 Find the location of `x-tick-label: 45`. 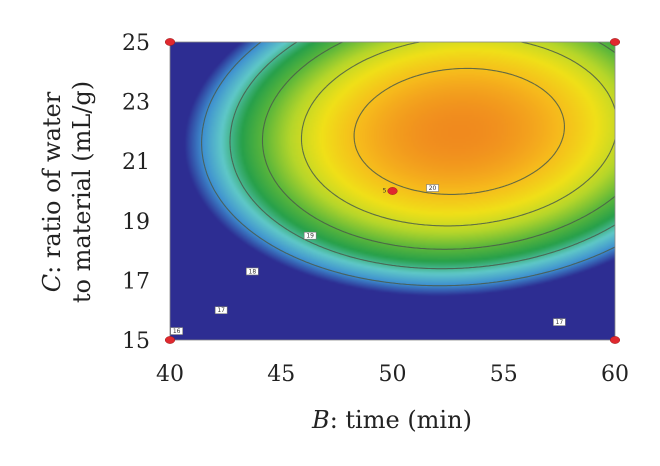

x-tick-label: 45 is located at coordinates (281, 374).